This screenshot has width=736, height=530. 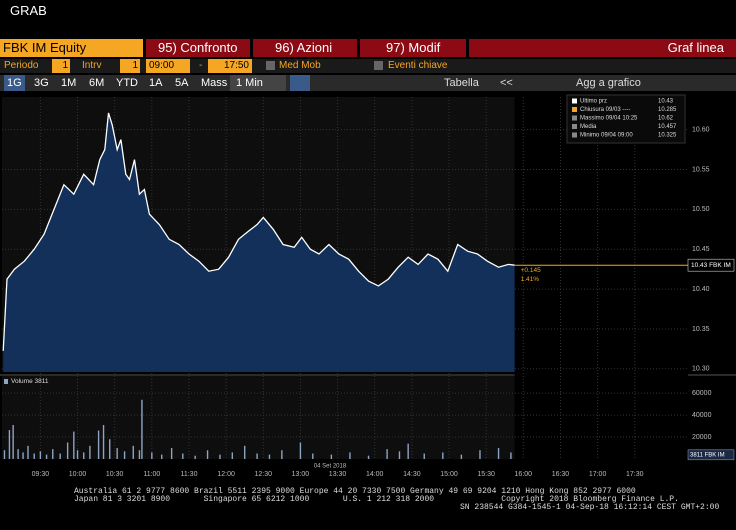 What do you see at coordinates (156, 83) in the screenshot?
I see `range-button: 1A` at bounding box center [156, 83].